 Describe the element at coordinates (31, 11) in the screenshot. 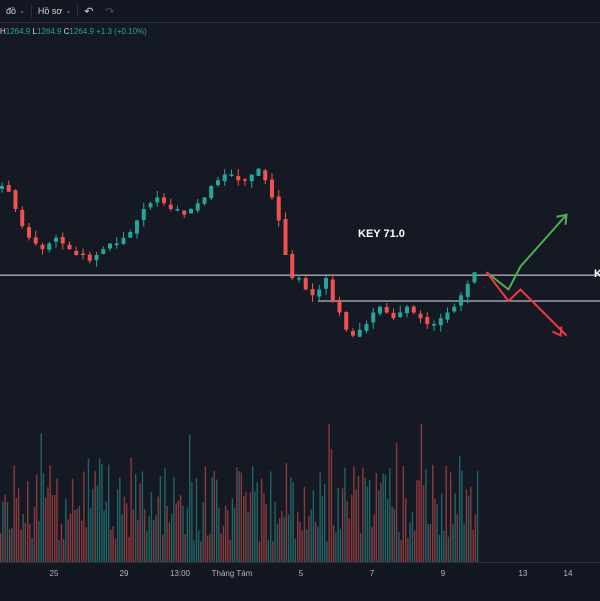

I see `toolbar-divider` at that location.